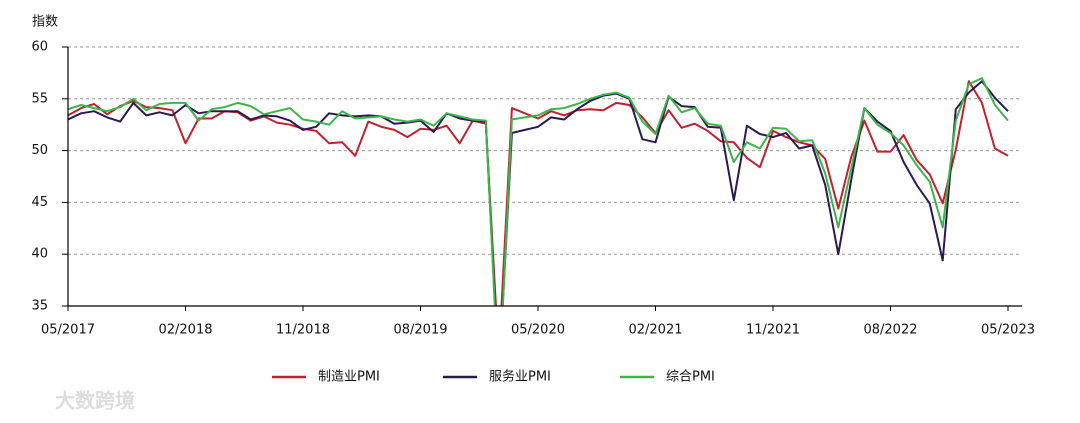 The image size is (1080, 423). I want to click on x-tick-label: 05/2020, so click(538, 330).